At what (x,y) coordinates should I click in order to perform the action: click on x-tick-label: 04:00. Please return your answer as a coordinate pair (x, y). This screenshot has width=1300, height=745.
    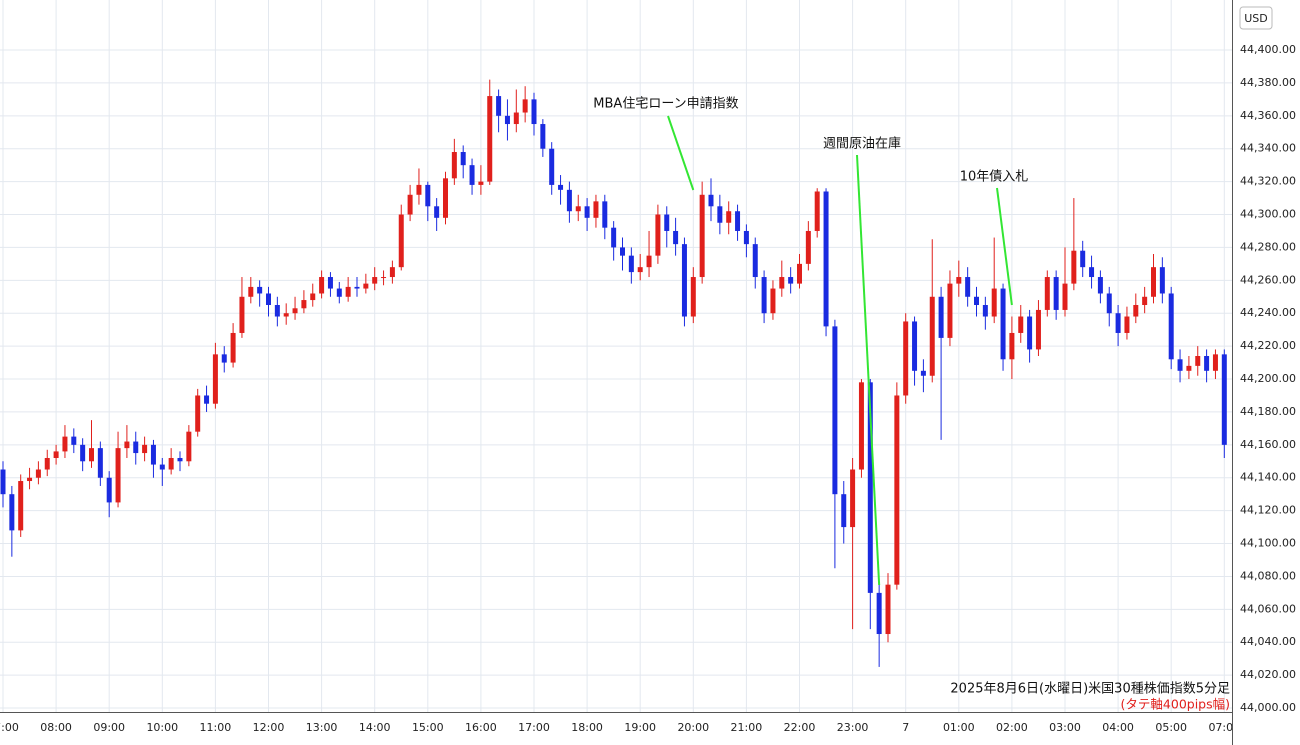
    Looking at the image, I should click on (1118, 727).